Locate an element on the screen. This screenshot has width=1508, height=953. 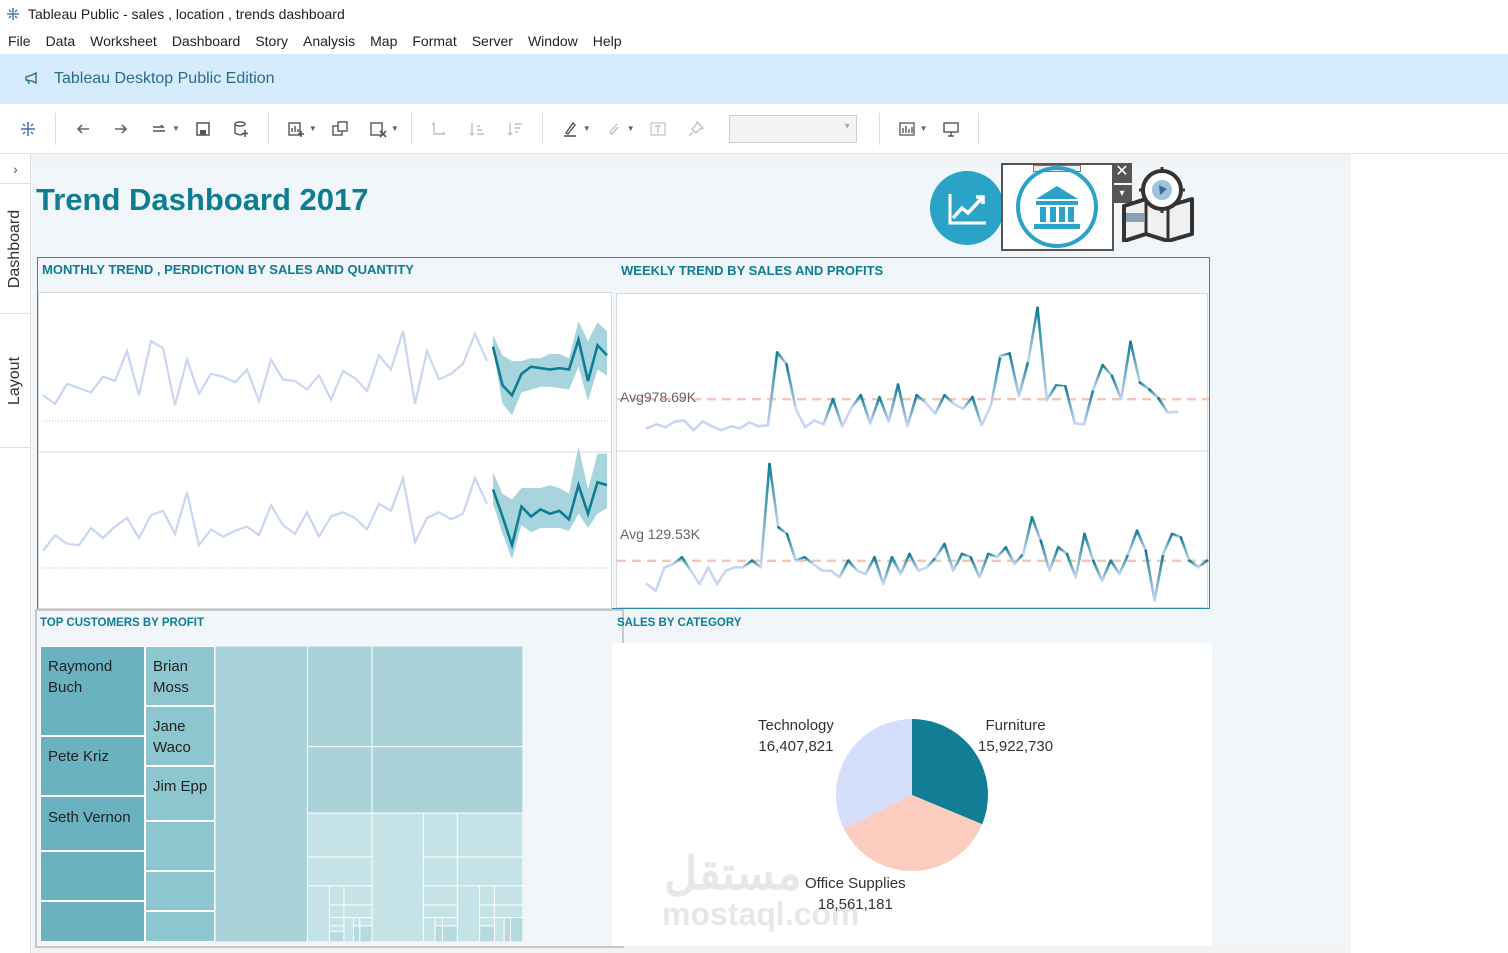
customer-label-pete-kriz: Pete Kriz is located at coordinates (78, 756).